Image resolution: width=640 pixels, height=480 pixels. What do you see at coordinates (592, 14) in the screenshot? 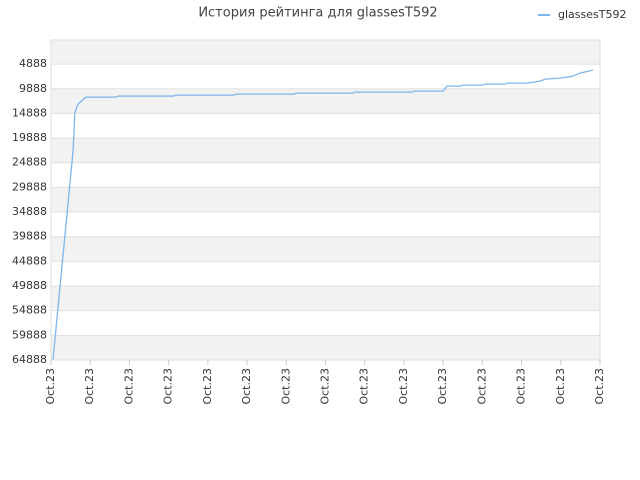
I see `legend-label: glassesT592` at bounding box center [592, 14].